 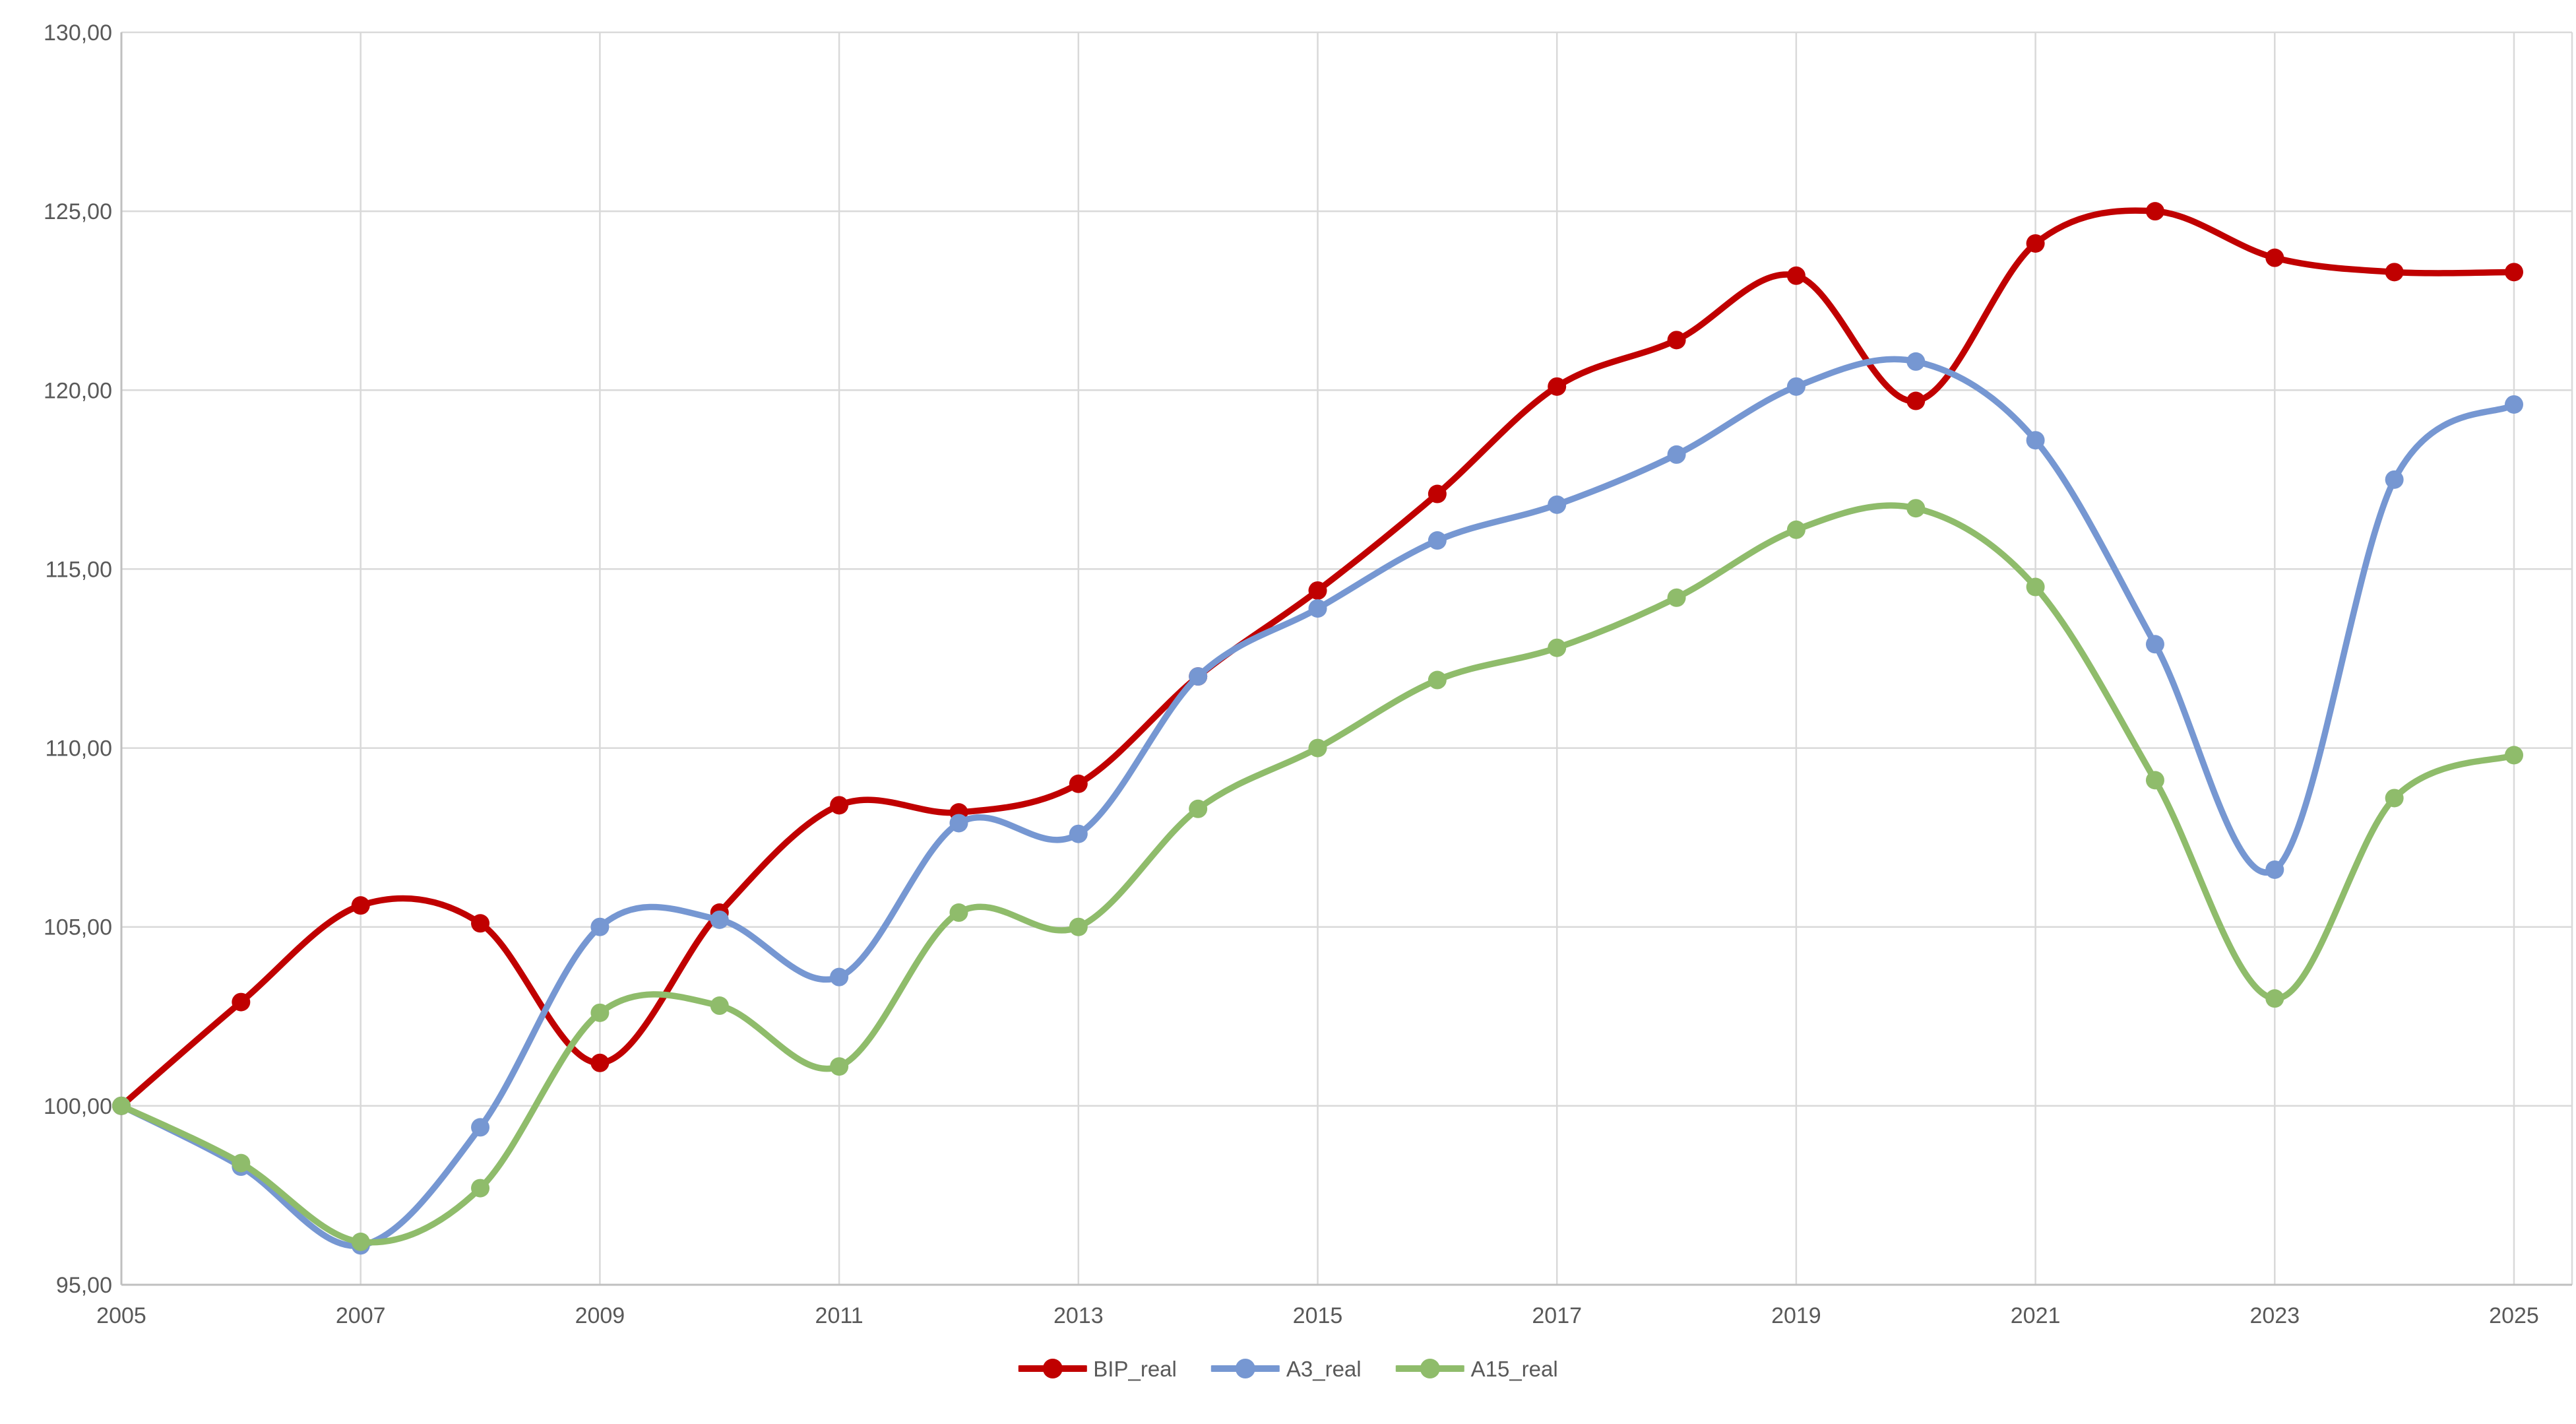 I want to click on legend-label-a15-real: A15_real, so click(x=1514, y=1368).